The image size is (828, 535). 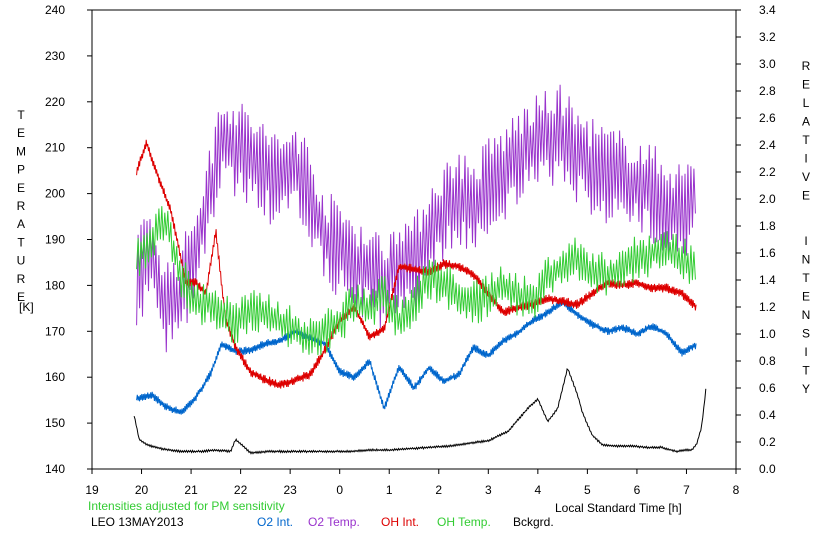 I want to click on y-right-tick-label: 2.6, so click(x=767, y=118).